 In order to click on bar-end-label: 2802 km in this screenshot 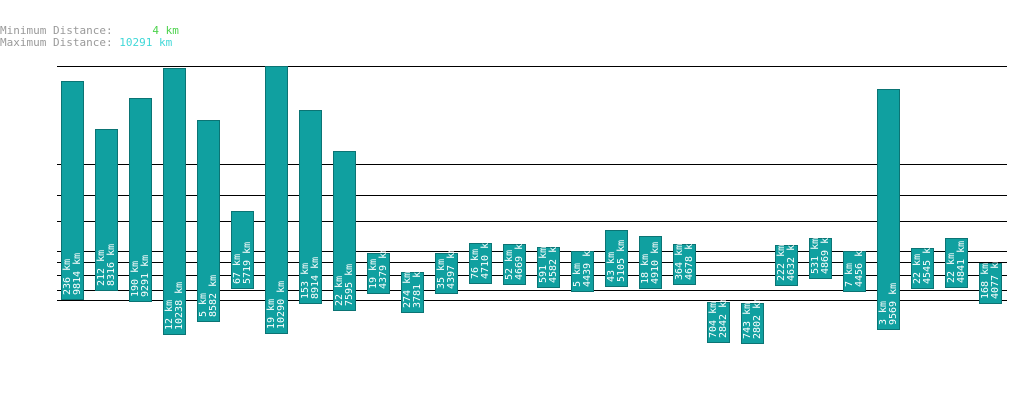, I will do `click(757, 318)`.